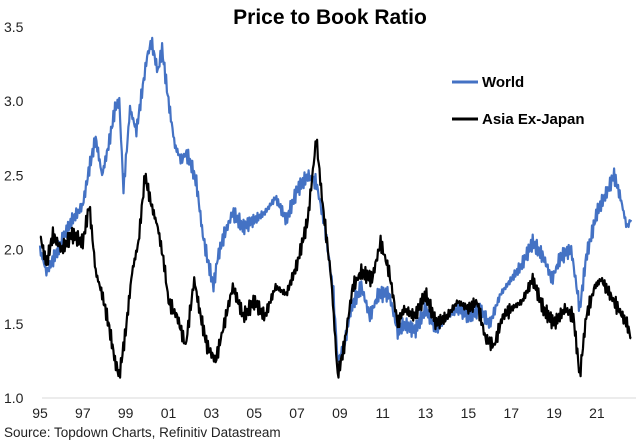 The height and width of the screenshot is (444, 640). What do you see at coordinates (14, 27) in the screenshot?
I see `y-tick-label: 3.5` at bounding box center [14, 27].